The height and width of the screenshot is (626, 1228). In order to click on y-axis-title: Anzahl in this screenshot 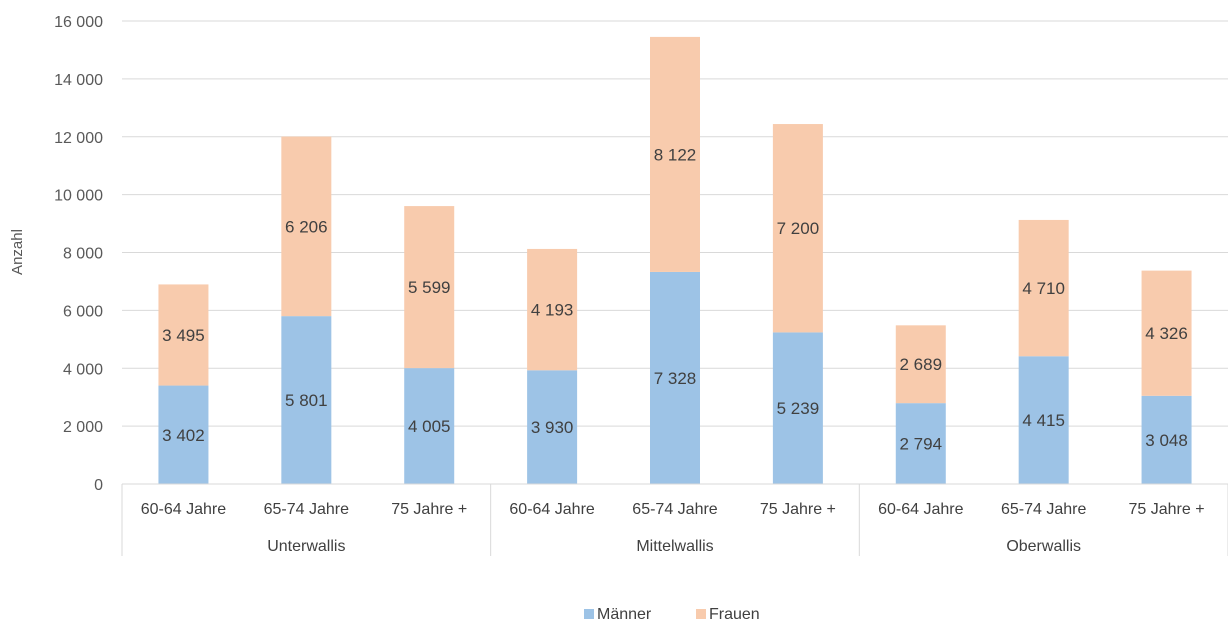, I will do `click(17, 252)`.